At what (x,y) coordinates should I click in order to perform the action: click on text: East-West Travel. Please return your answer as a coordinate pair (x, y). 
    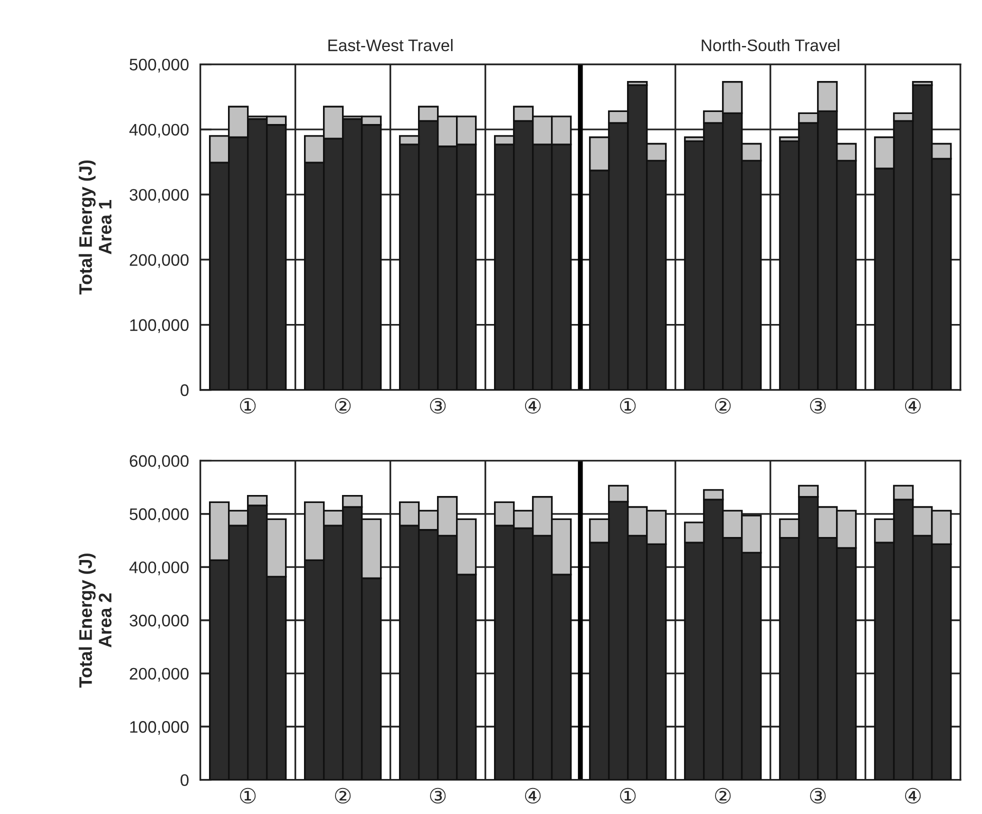
    Looking at the image, I should click on (390, 45).